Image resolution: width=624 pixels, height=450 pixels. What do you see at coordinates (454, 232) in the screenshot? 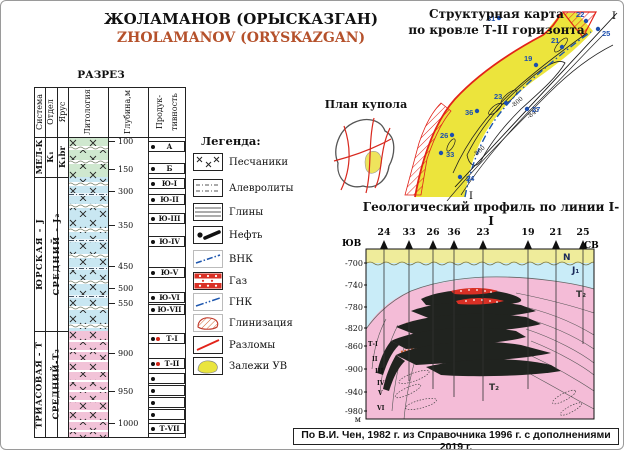
I see `svg-text: 36` at bounding box center [454, 232].